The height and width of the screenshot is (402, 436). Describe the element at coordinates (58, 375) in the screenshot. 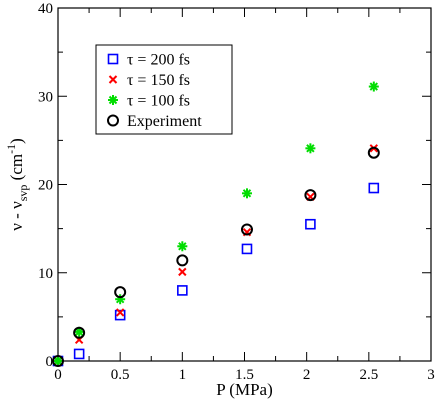

I see `x-tick-label: 0` at that location.